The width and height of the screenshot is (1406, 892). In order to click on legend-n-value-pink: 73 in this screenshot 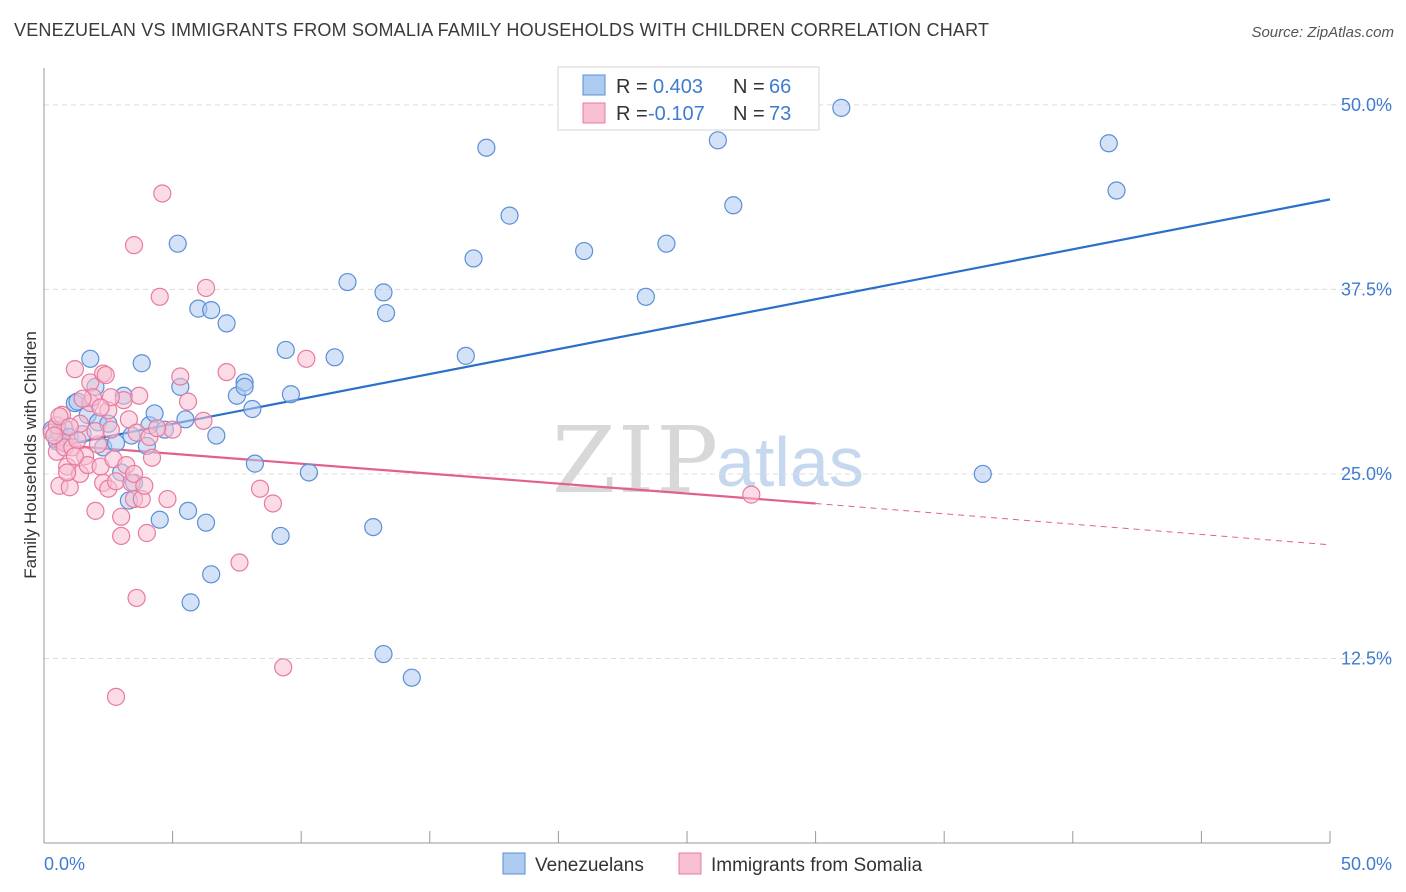, I will do `click(780, 114)`.